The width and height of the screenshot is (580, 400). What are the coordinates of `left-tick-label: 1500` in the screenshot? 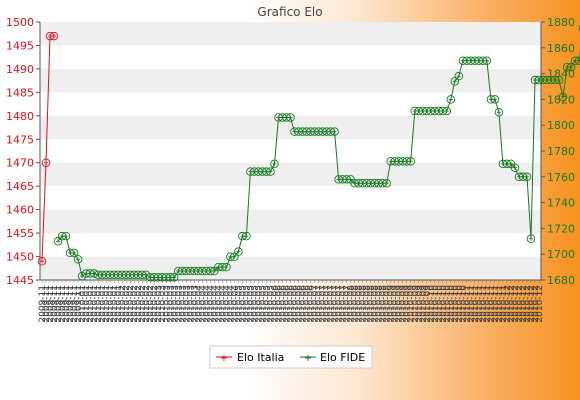 It's located at (20, 22).